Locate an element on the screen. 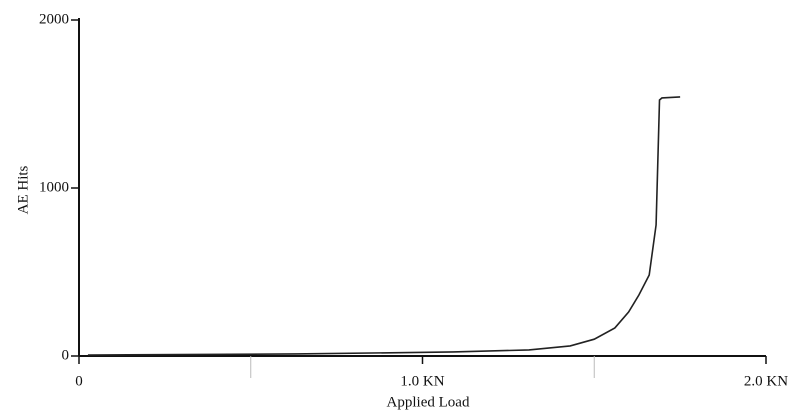 The width and height of the screenshot is (795, 411). x-tick-label: 1.0 KN is located at coordinates (422, 381).